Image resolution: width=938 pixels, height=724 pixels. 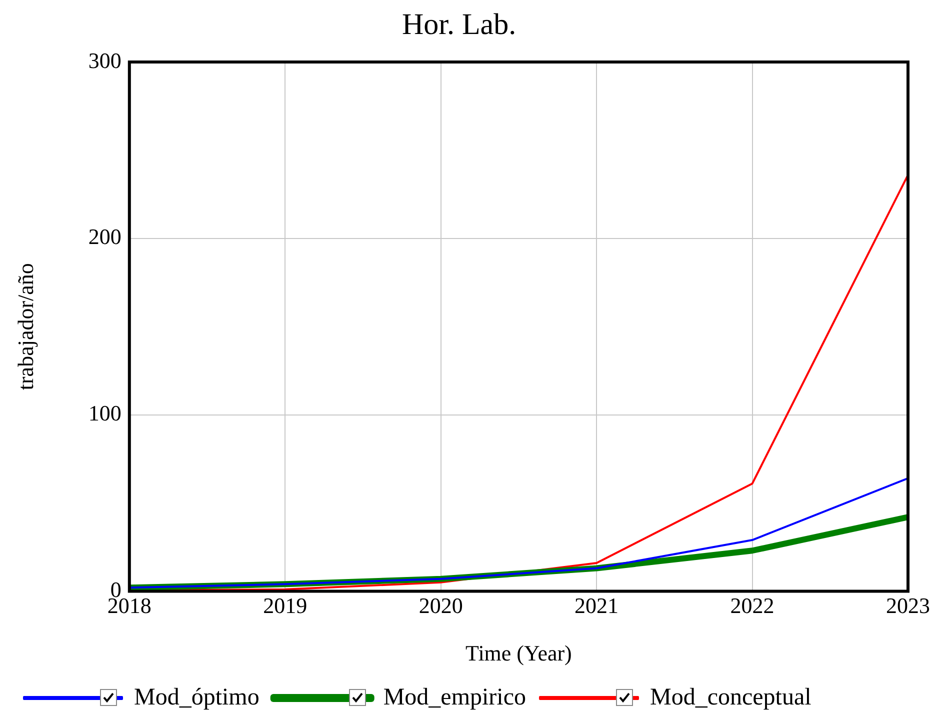 What do you see at coordinates (454, 697) in the screenshot?
I see `legend-label: Mod_empirico` at bounding box center [454, 697].